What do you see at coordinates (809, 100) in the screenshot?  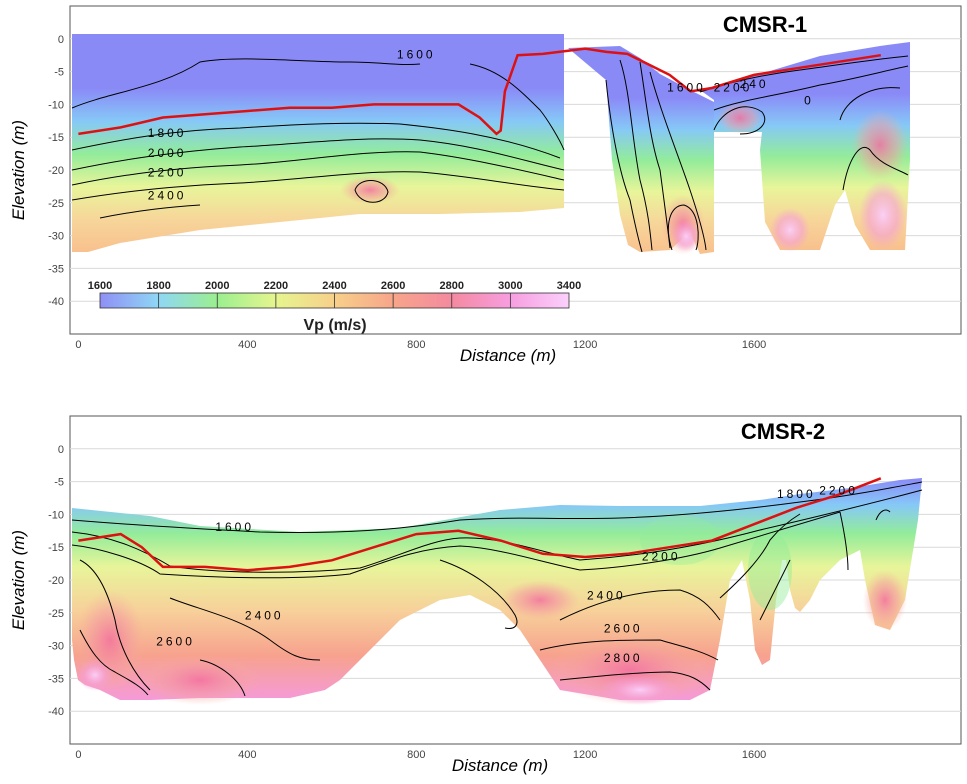 I see `contour-label: 0` at bounding box center [809, 100].